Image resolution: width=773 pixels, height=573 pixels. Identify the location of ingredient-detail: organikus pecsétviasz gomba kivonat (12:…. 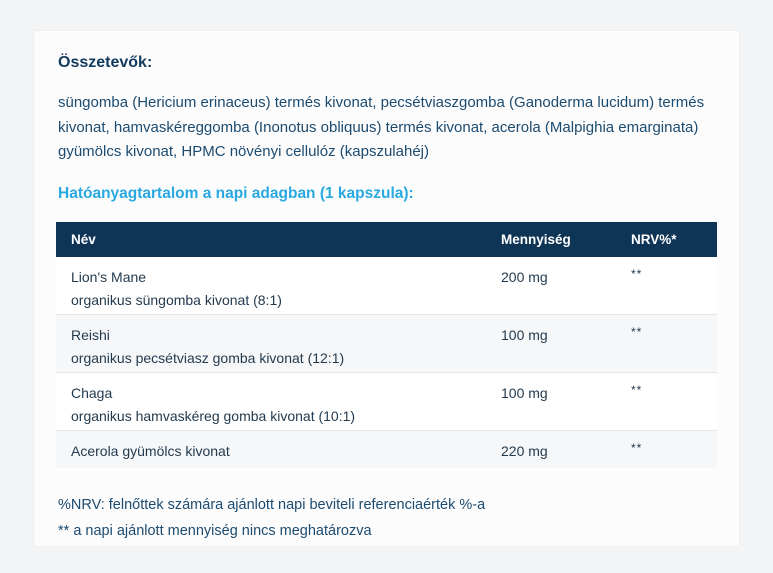
(208, 357).